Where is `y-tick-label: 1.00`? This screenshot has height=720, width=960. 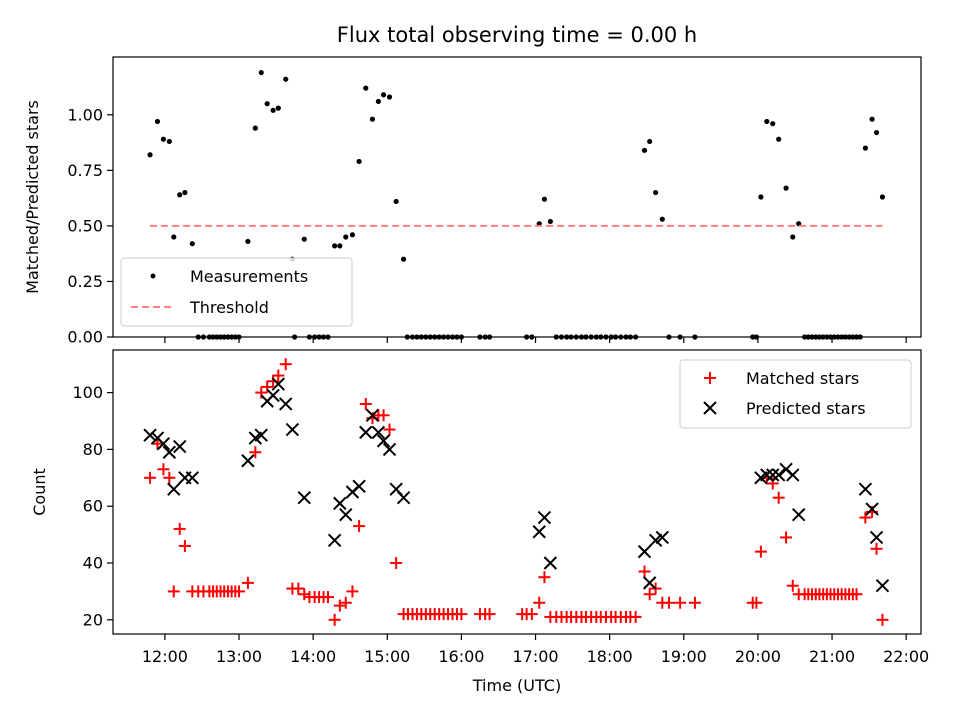
y-tick-label: 1.00 is located at coordinates (85, 114).